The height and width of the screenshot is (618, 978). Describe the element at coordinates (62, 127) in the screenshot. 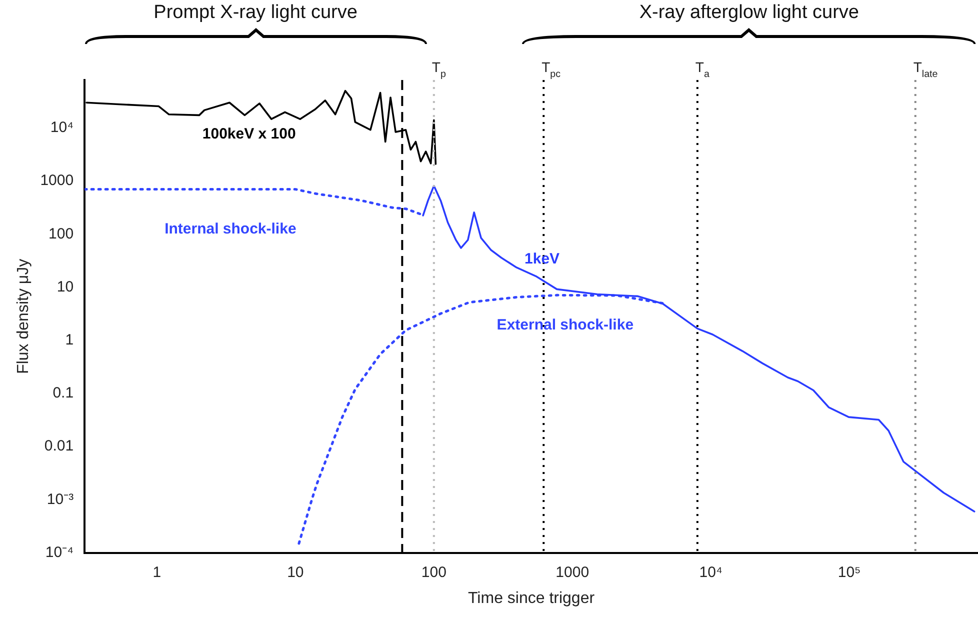

I see `y-tick-label: 10⁴` at that location.